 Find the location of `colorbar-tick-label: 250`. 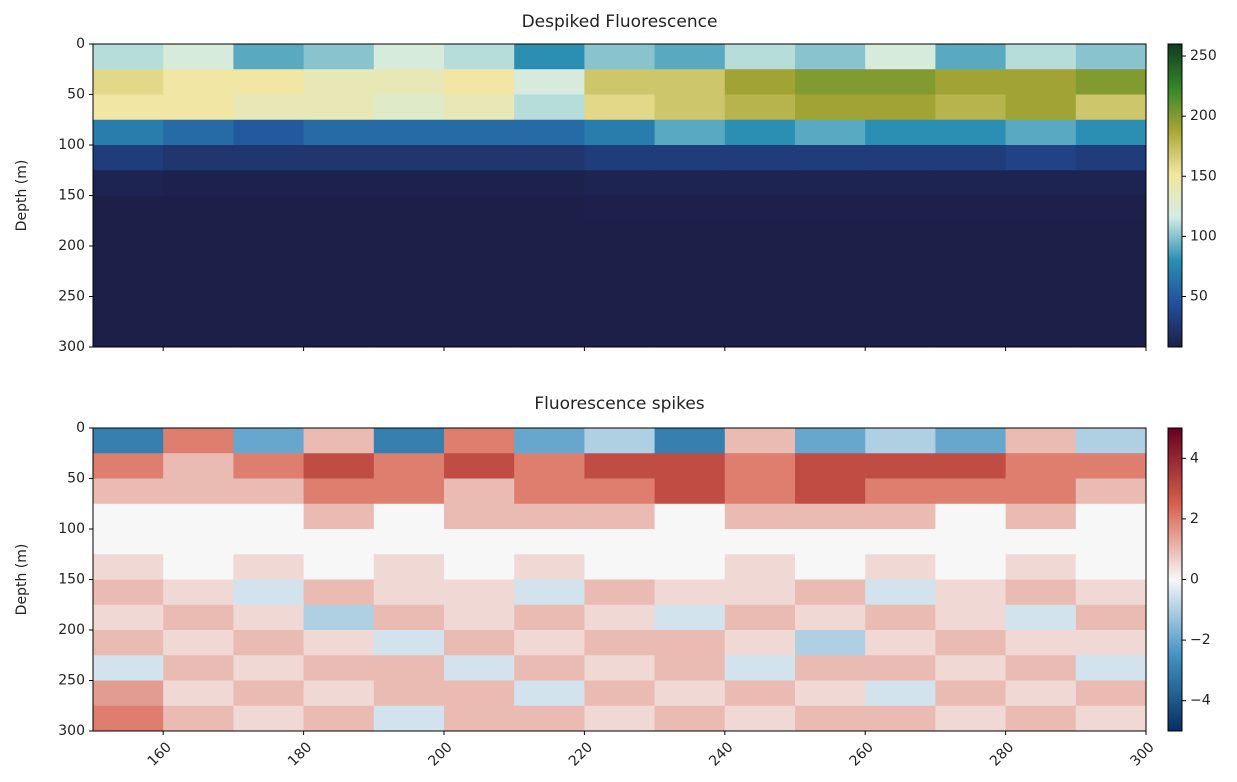

colorbar-tick-label: 250 is located at coordinates (1203, 56).